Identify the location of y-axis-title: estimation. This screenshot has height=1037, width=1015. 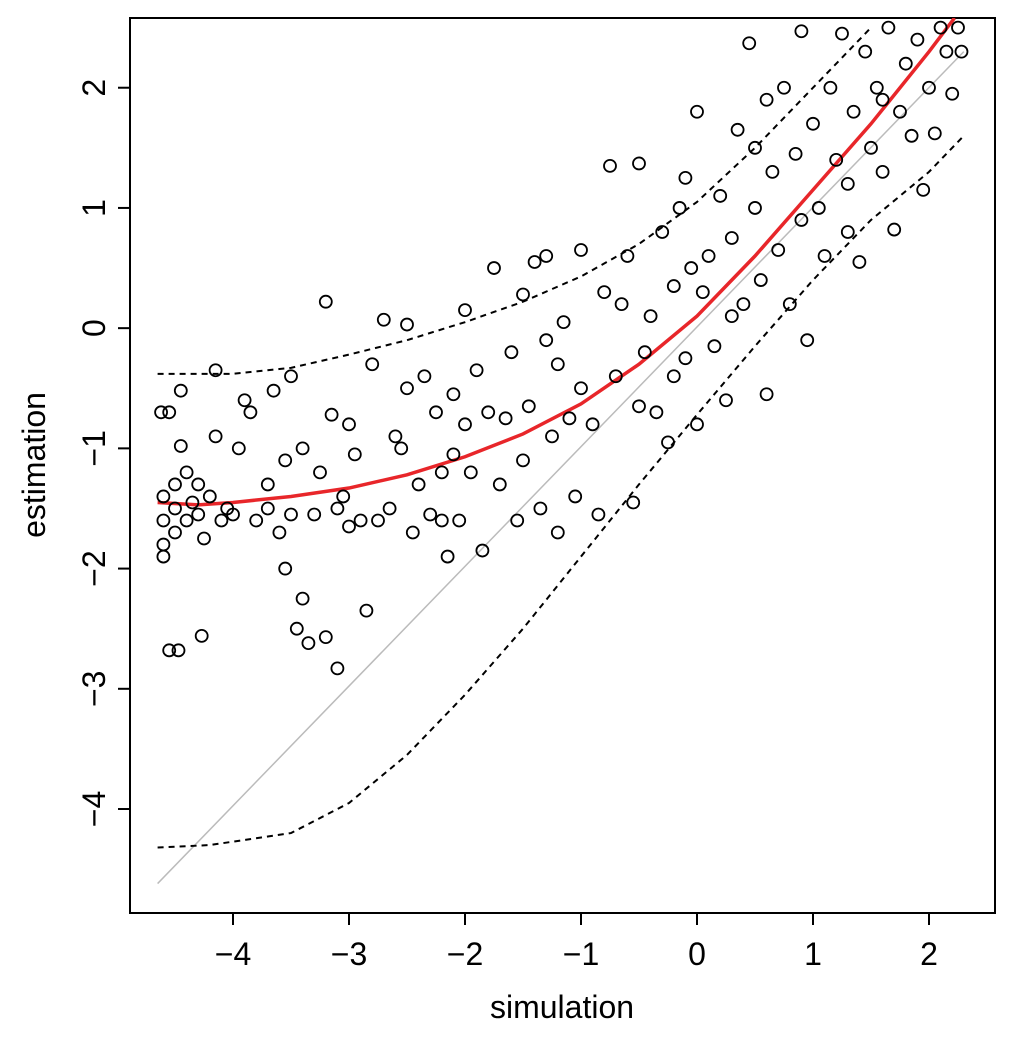
(34, 465).